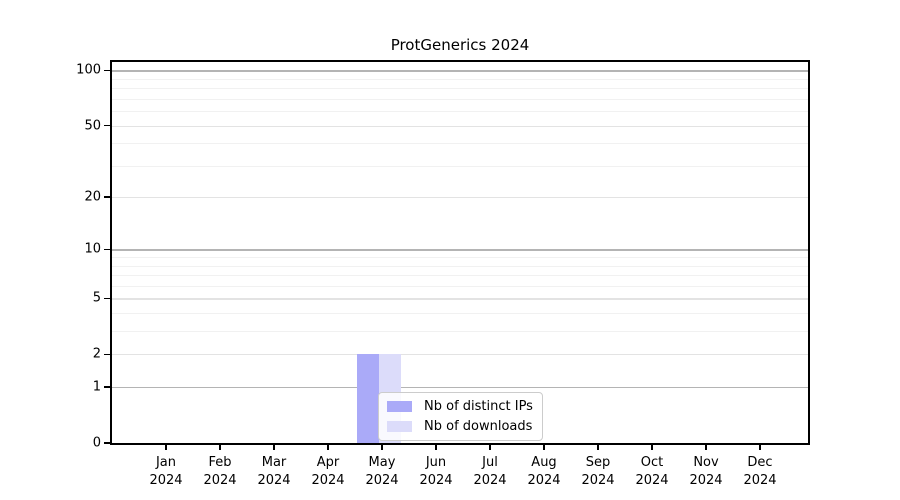  What do you see at coordinates (436, 472) in the screenshot?
I see `x-tick-label-jun-2024: Jun 2024` at bounding box center [436, 472].